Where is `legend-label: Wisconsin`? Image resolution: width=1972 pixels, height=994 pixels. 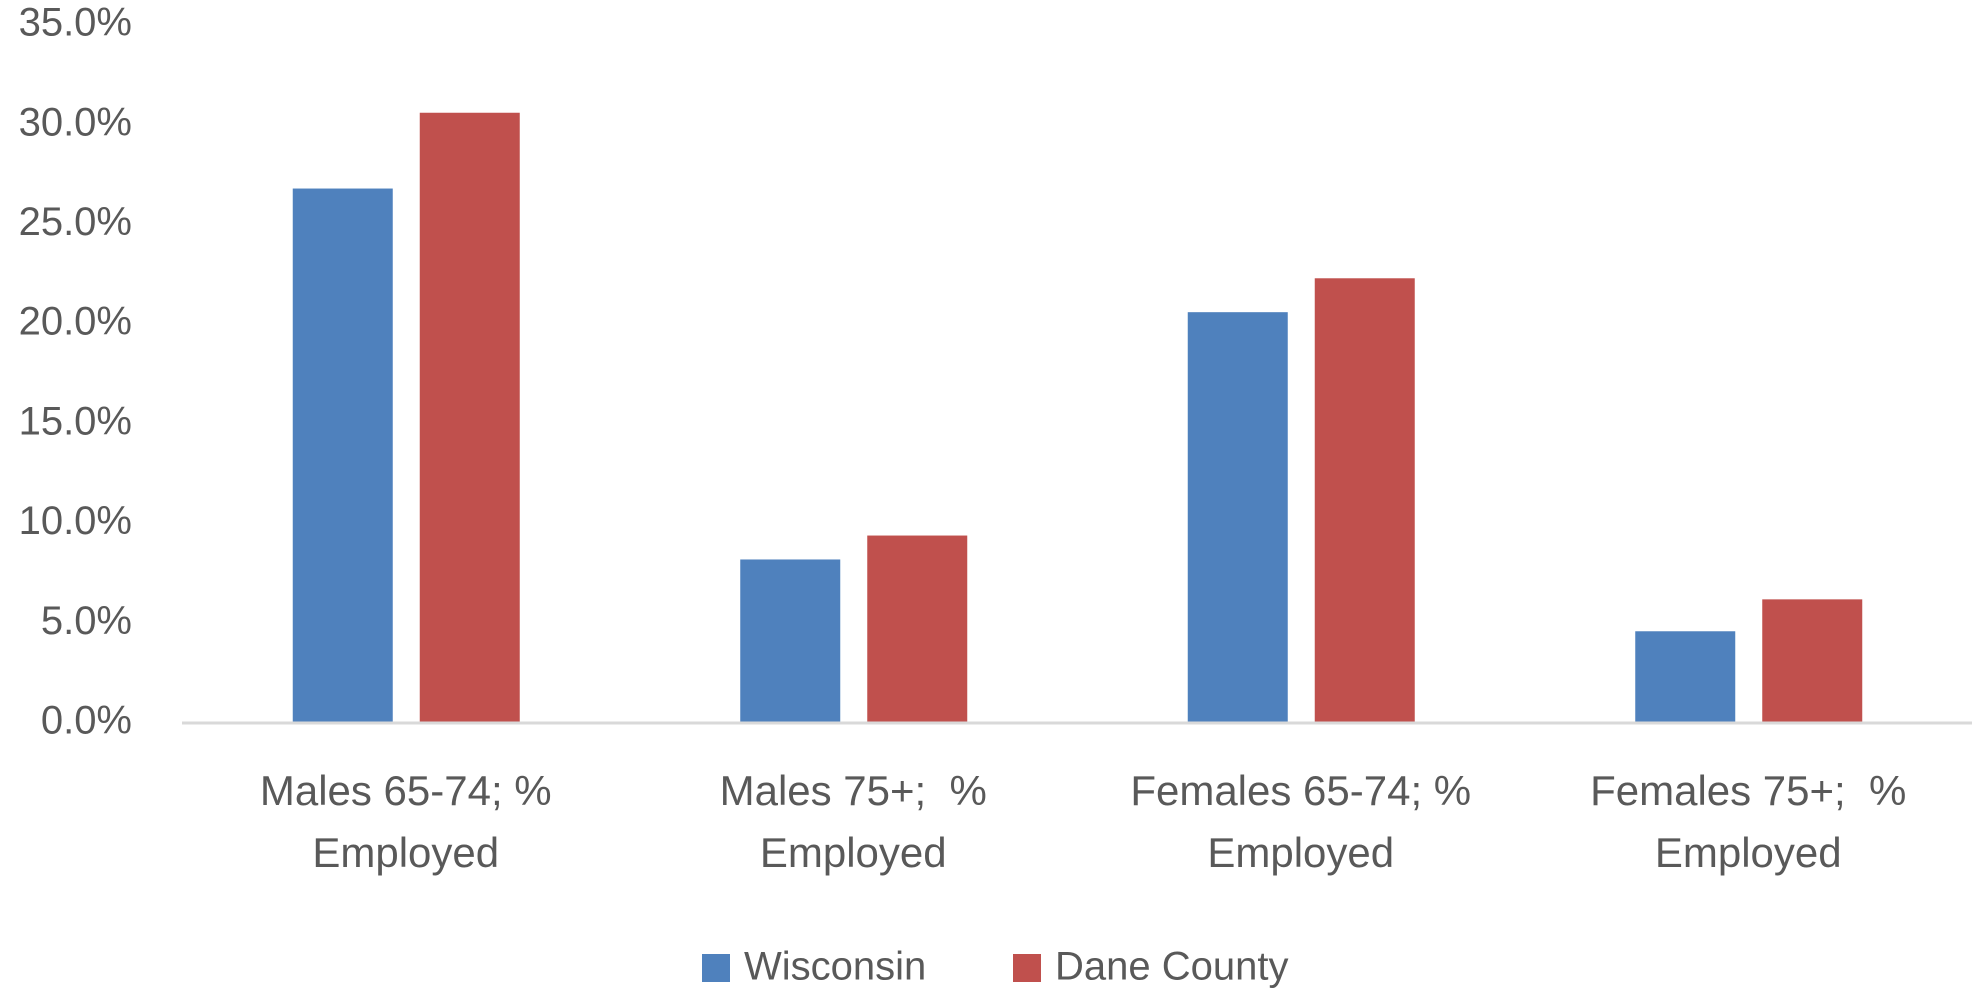 legend-label: Wisconsin is located at coordinates (835, 967).